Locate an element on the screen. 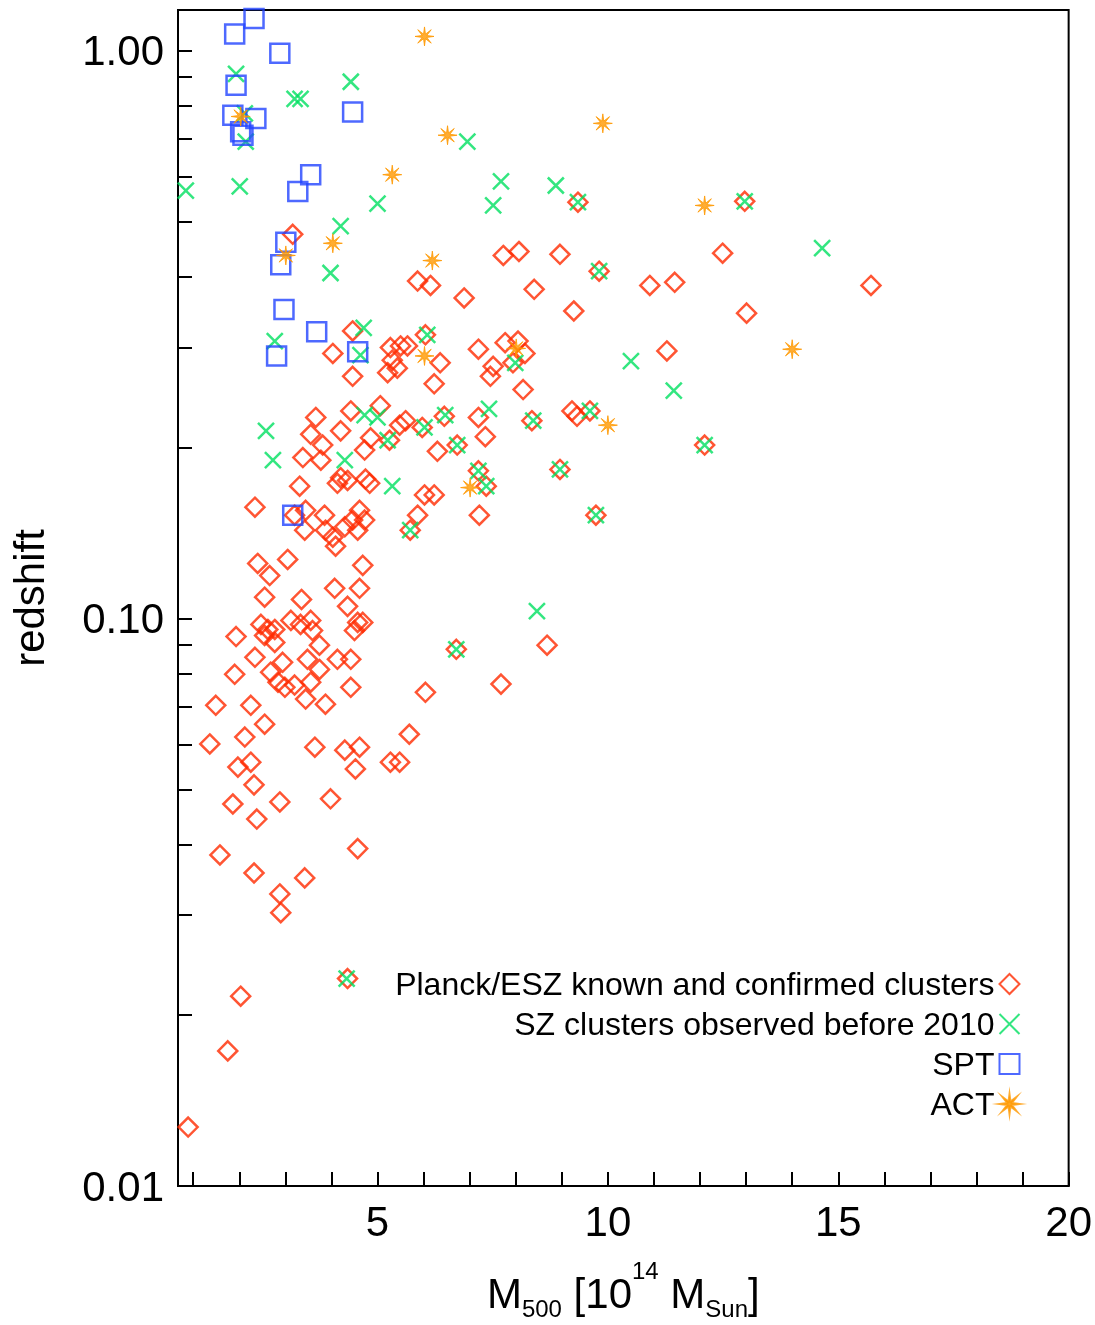 The height and width of the screenshot is (1325, 1095). legend-label: SPT is located at coordinates (963, 1064).